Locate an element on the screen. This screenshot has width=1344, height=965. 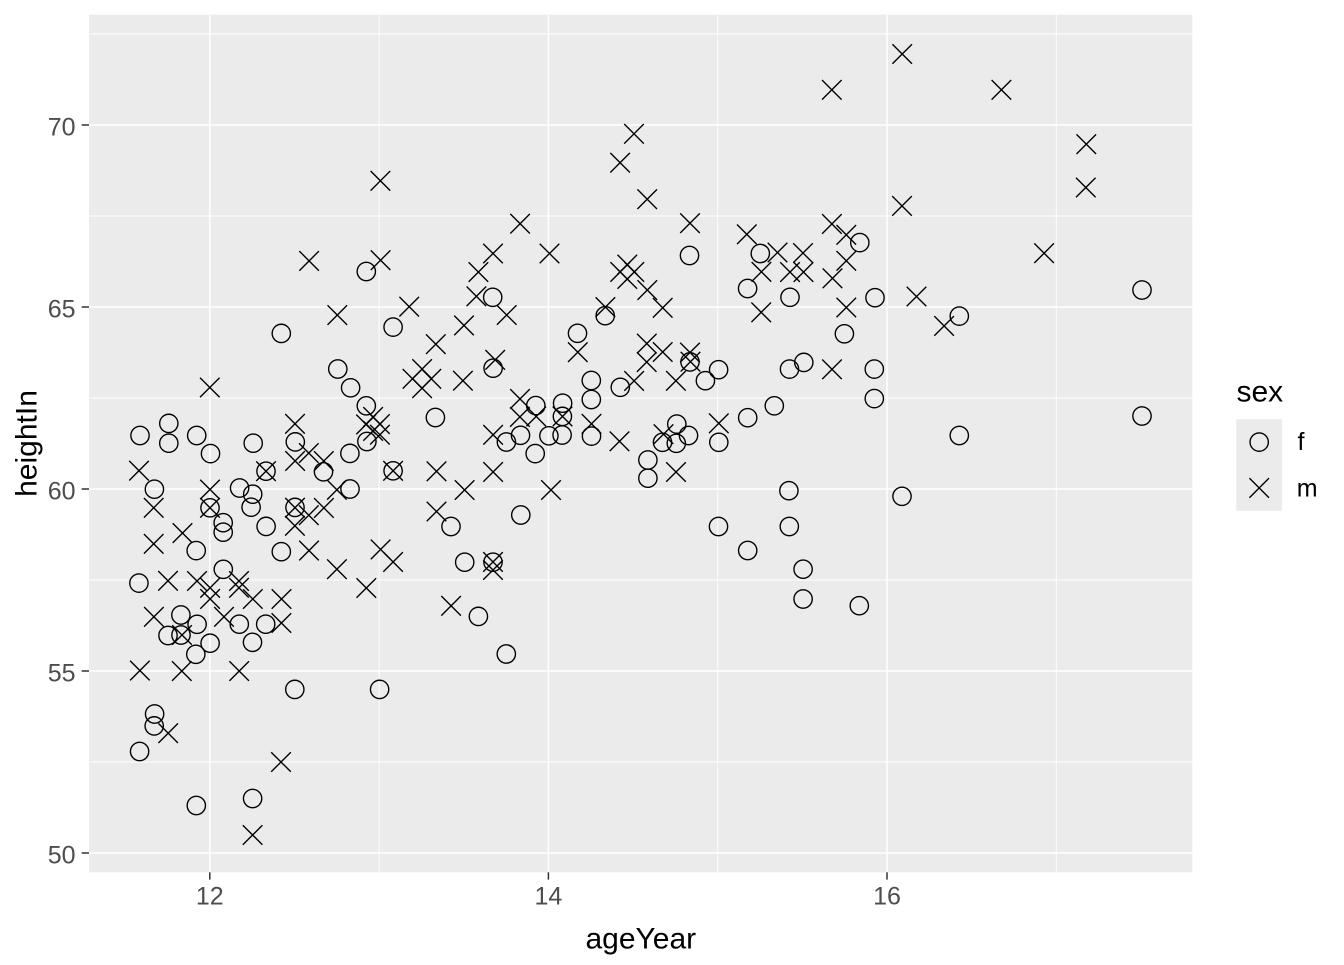
svg-text: 12 is located at coordinates (210, 897).